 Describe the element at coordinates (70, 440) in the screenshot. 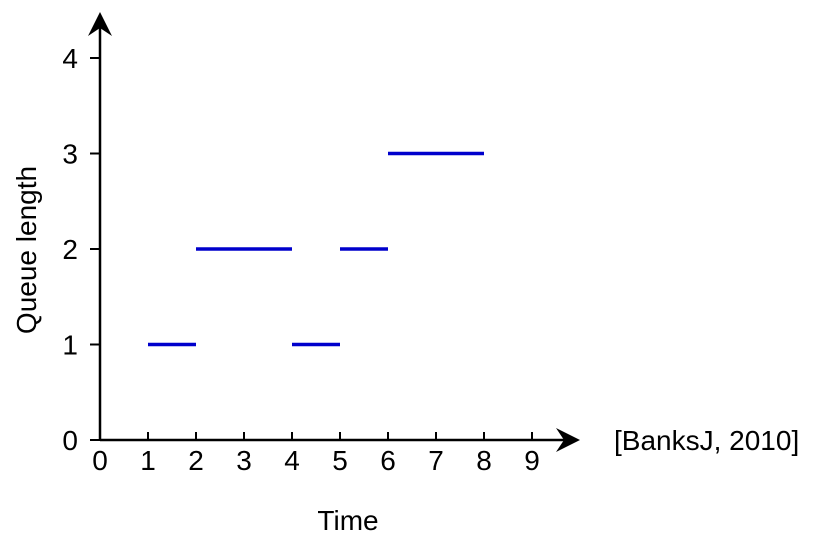

I see `y-tick-label: 0` at that location.